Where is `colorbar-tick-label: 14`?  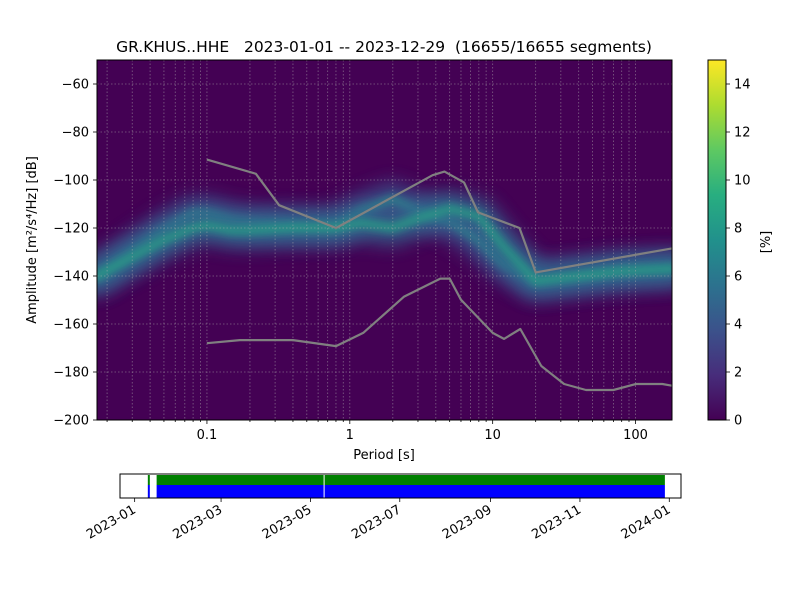
colorbar-tick-label: 14 is located at coordinates (742, 85).